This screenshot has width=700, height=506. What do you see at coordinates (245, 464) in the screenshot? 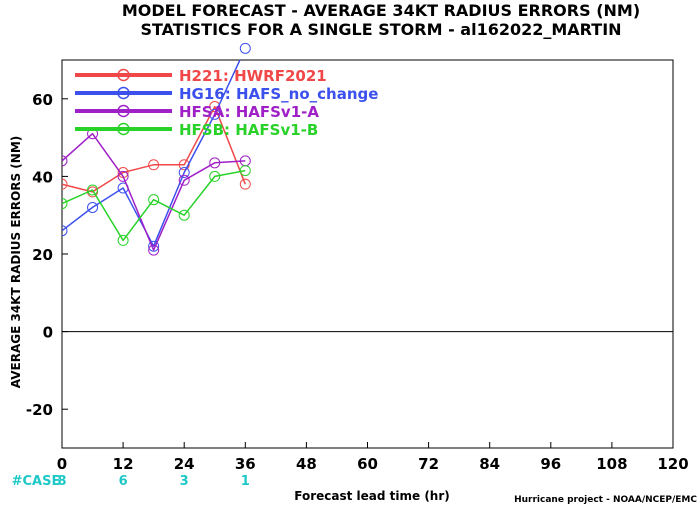
I see `x-tick-label: 36` at bounding box center [245, 464].